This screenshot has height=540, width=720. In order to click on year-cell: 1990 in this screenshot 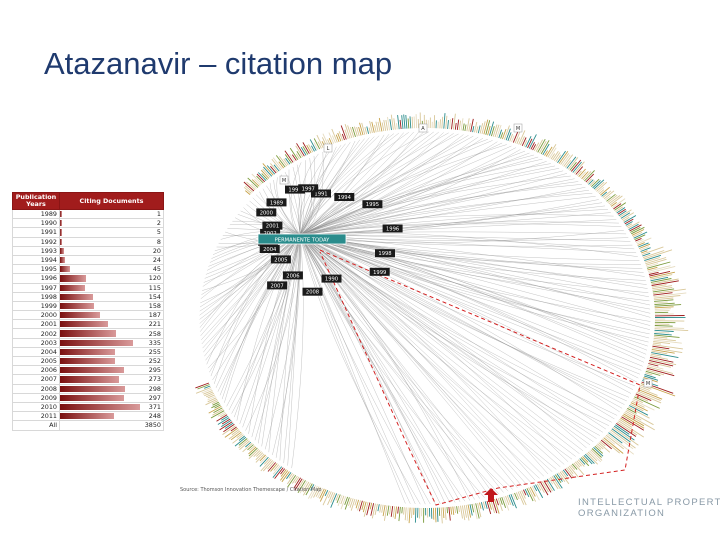, I will do `click(36, 223)`.